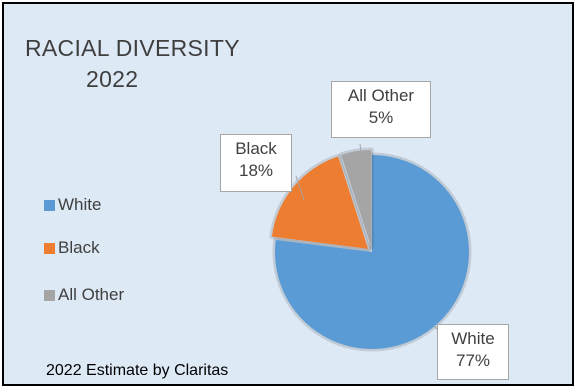 The height and width of the screenshot is (388, 578). What do you see at coordinates (80, 204) in the screenshot?
I see `legend-label-white: White` at bounding box center [80, 204].